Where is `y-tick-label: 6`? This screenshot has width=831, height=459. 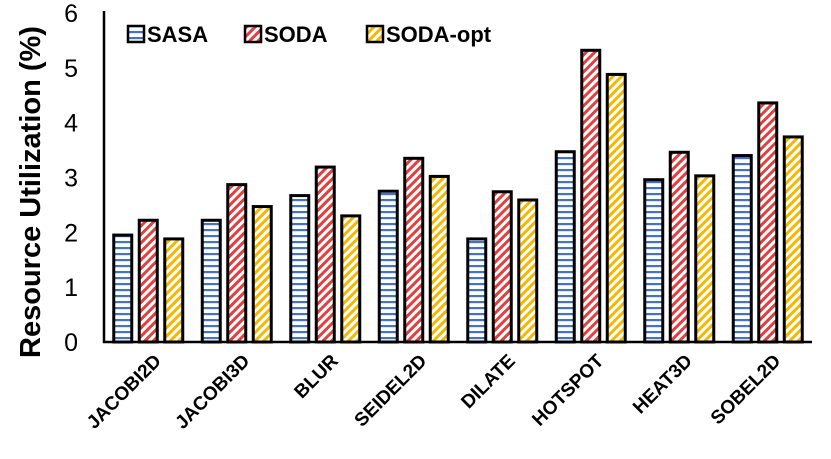 y-tick-label: 6 is located at coordinates (71, 14).